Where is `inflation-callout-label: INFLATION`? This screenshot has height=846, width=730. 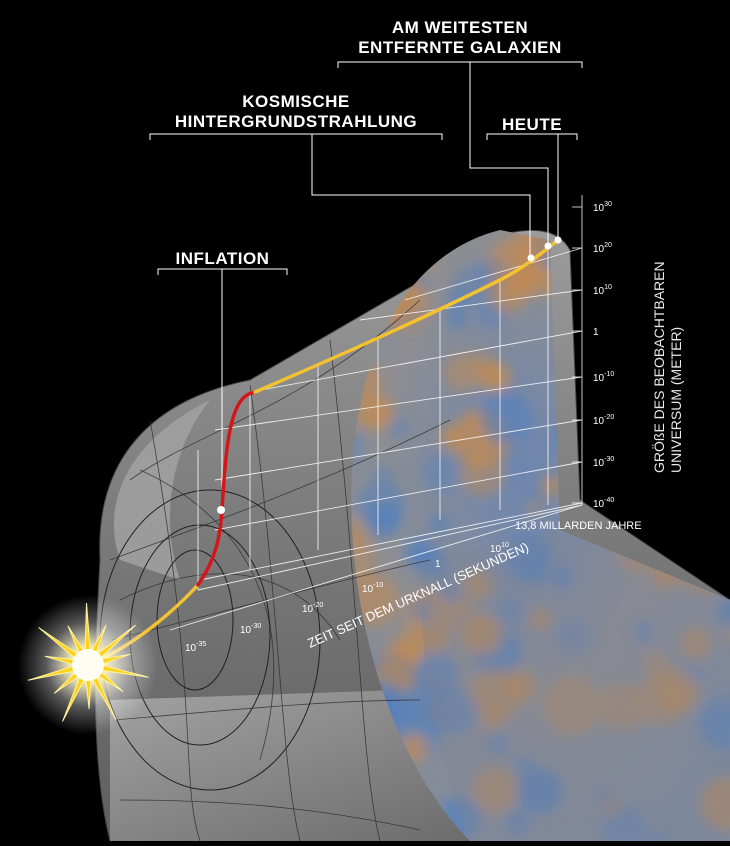 inflation-callout-label: INFLATION is located at coordinates (222, 259).